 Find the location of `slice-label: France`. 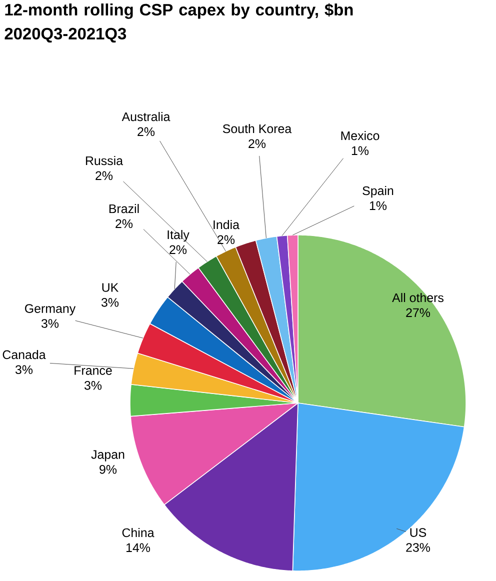

slice-label: France is located at coordinates (93, 370).